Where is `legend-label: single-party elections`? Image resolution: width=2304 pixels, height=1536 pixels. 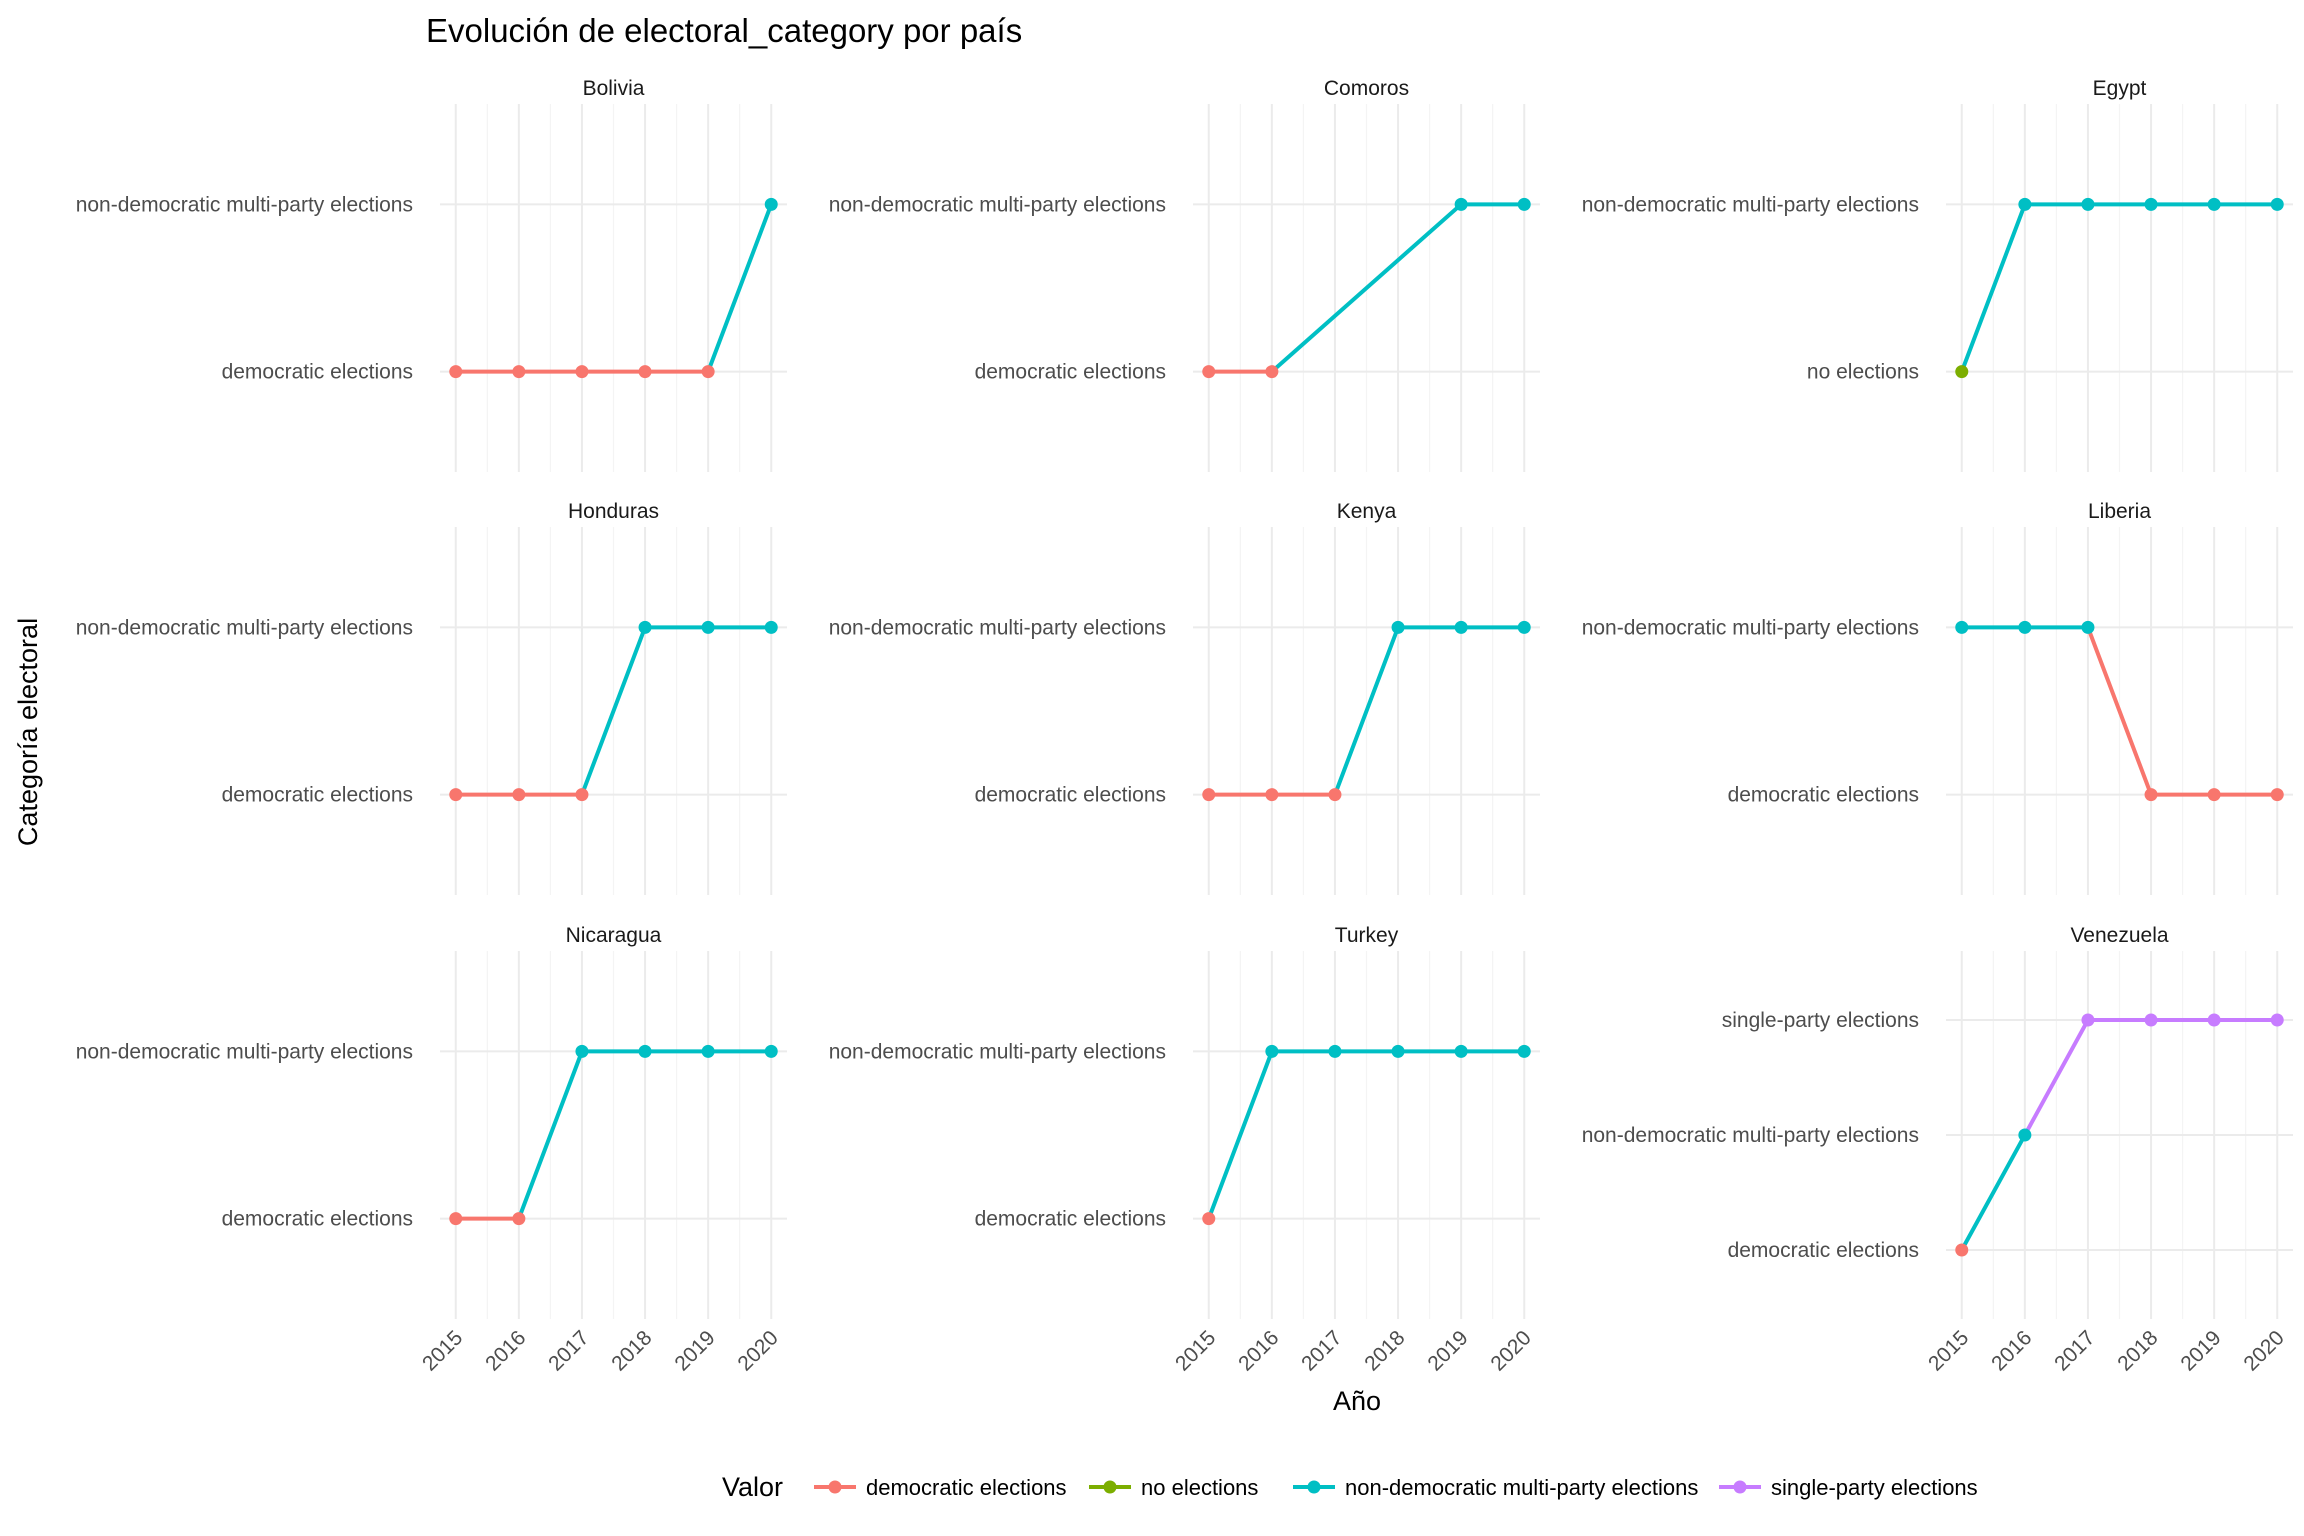
legend-label: single-party elections is located at coordinates (1874, 1487).